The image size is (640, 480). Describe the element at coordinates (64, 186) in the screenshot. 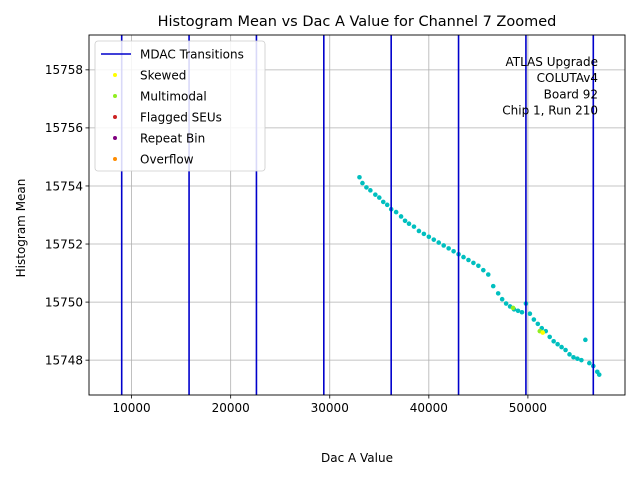

I see `y-tick-label: 15754` at that location.